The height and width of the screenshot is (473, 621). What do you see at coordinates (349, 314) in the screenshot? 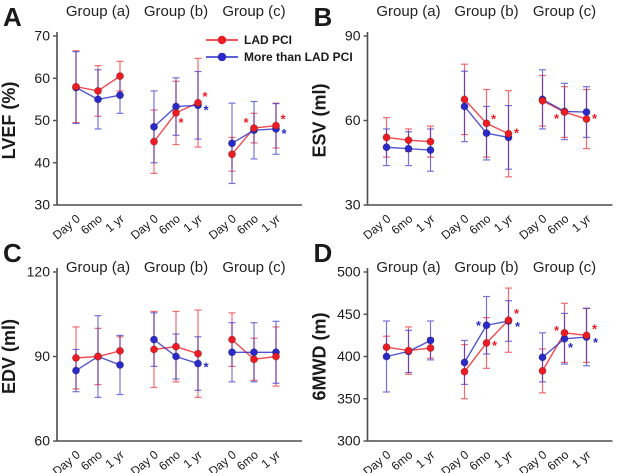
I see `y-tick-label: 450` at bounding box center [349, 314].